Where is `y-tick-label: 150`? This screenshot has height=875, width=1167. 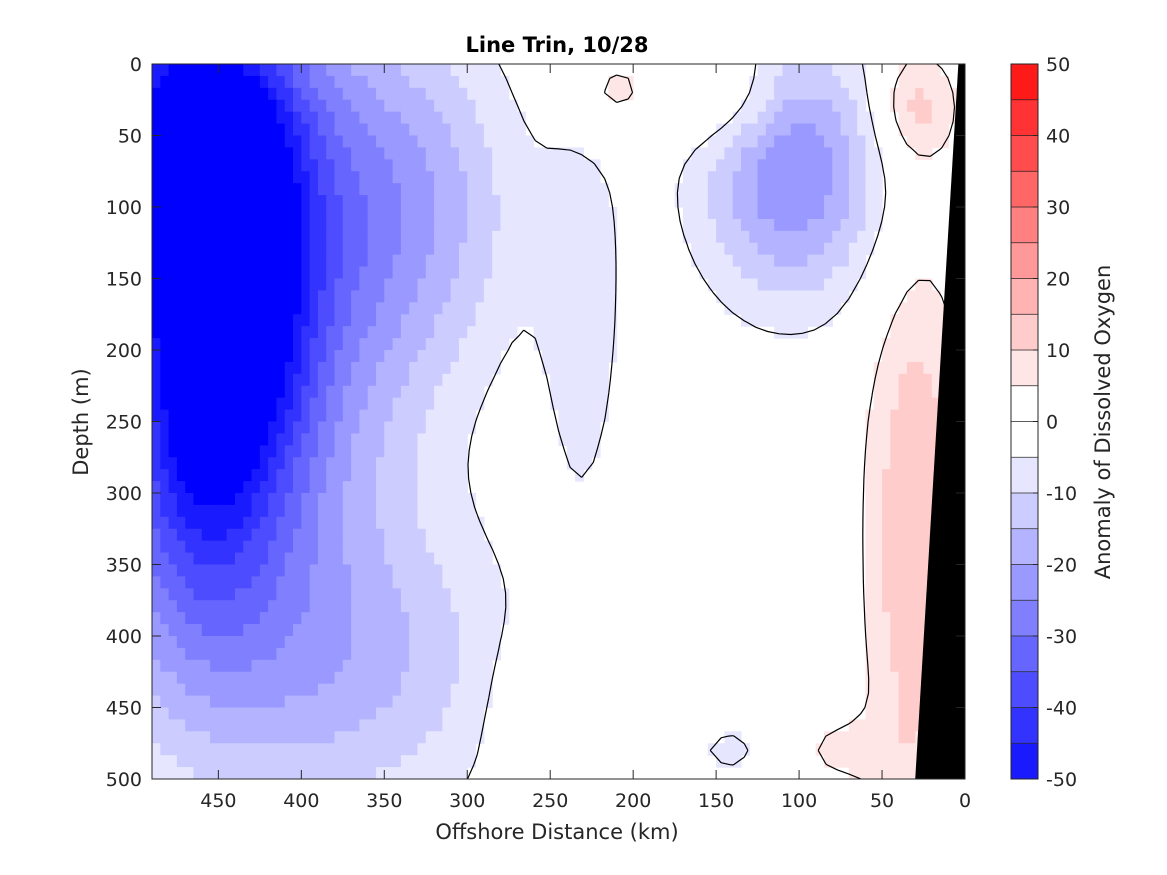 y-tick-label: 150 is located at coordinates (124, 280).